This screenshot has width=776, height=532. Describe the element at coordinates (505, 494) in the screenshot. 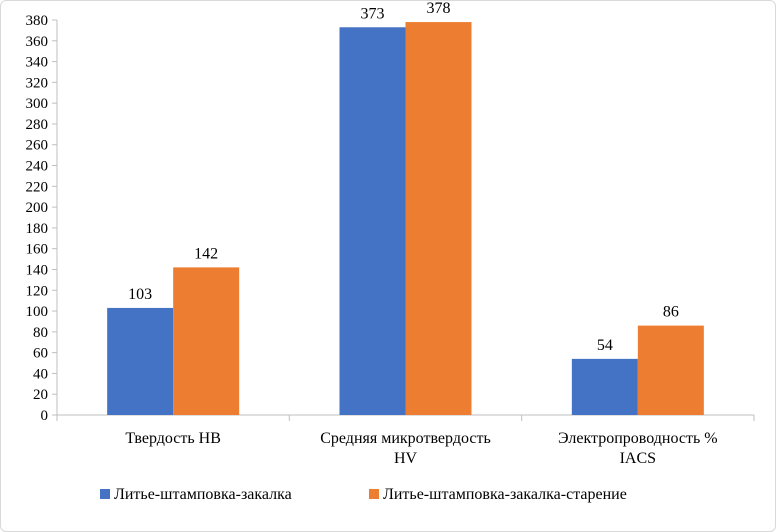

I see `legend-label: Литье-штамповка-закалка-старение` at that location.